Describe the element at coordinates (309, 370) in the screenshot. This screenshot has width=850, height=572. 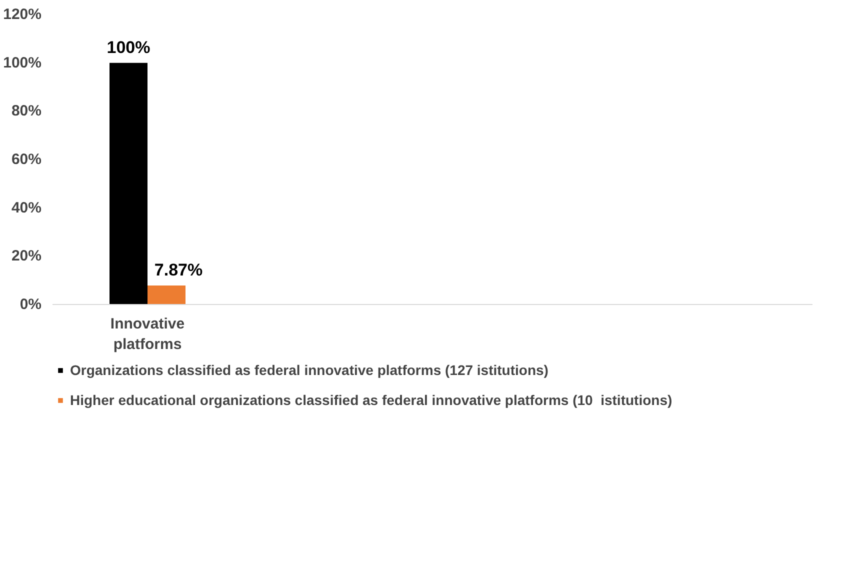
I see `legend-label: Organizations classified as federal innovative platforms (127 istitutions)` at that location.